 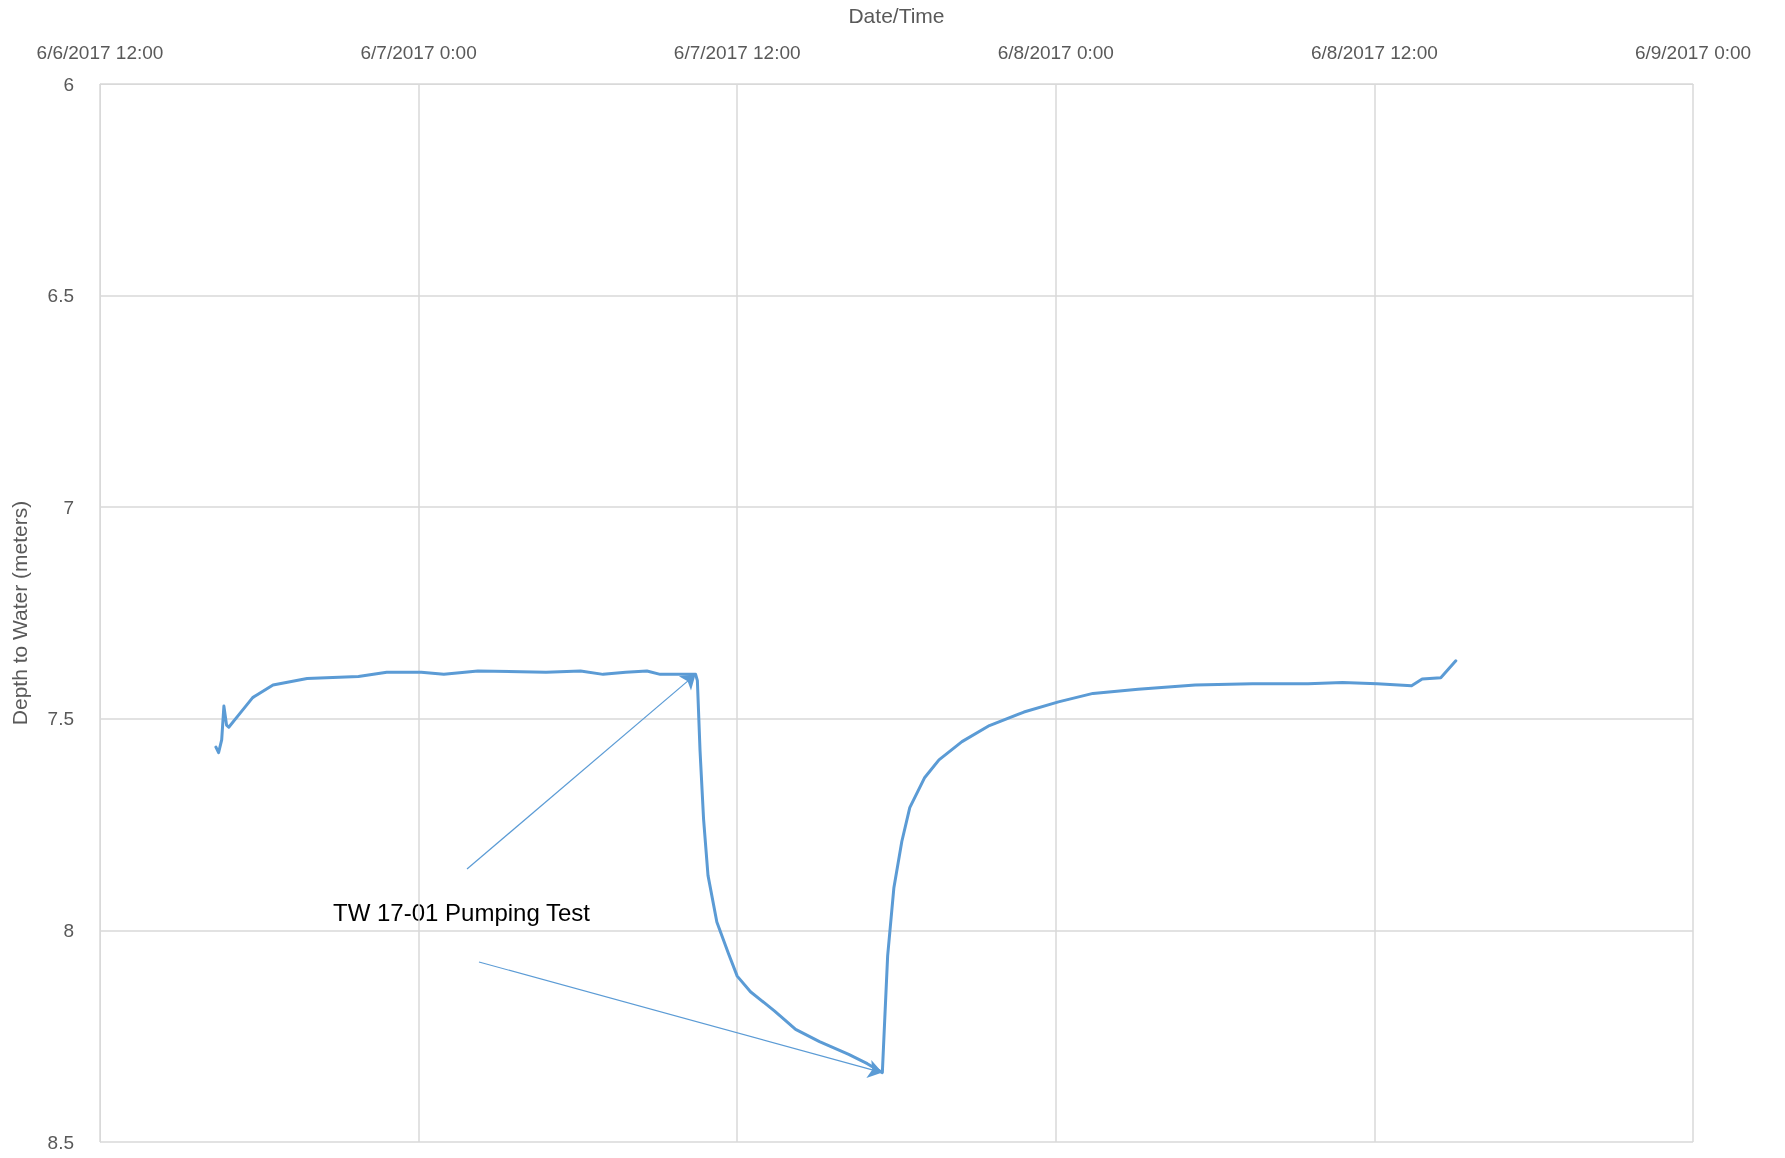 I want to click on y-tick-label: 6, so click(x=68, y=84).